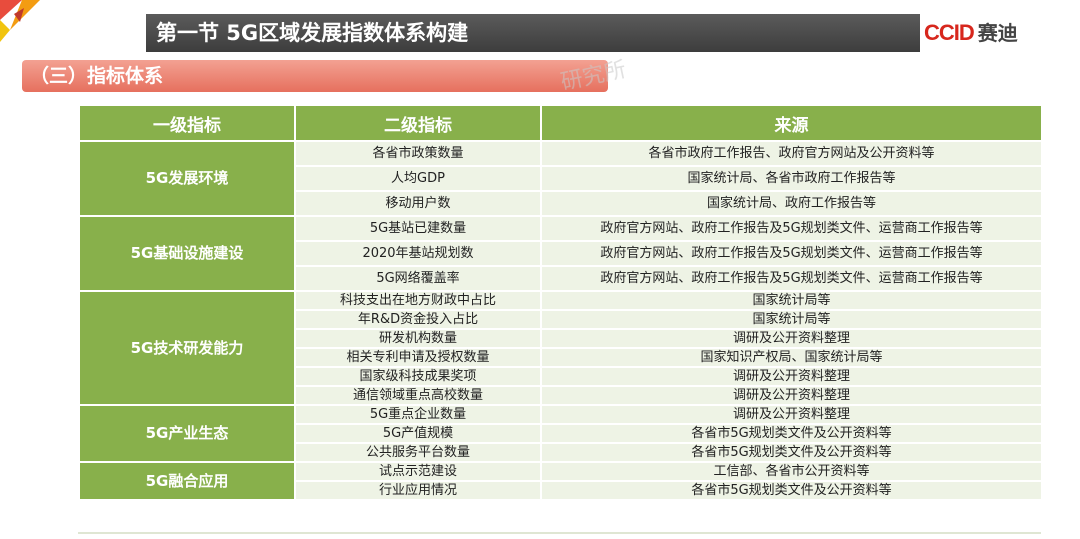 The image size is (1080, 539). What do you see at coordinates (418, 178) in the screenshot?
I see `indicator-cell: 人均GDP` at bounding box center [418, 178].